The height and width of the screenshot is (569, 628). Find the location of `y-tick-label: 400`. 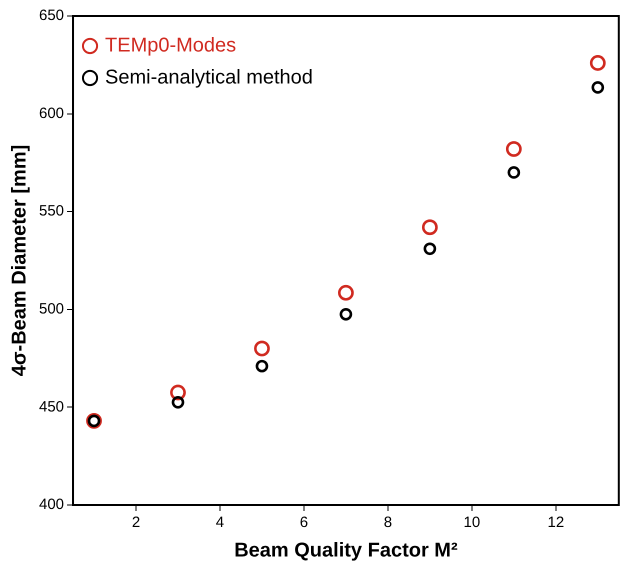

y-tick-label: 400 is located at coordinates (51, 505).